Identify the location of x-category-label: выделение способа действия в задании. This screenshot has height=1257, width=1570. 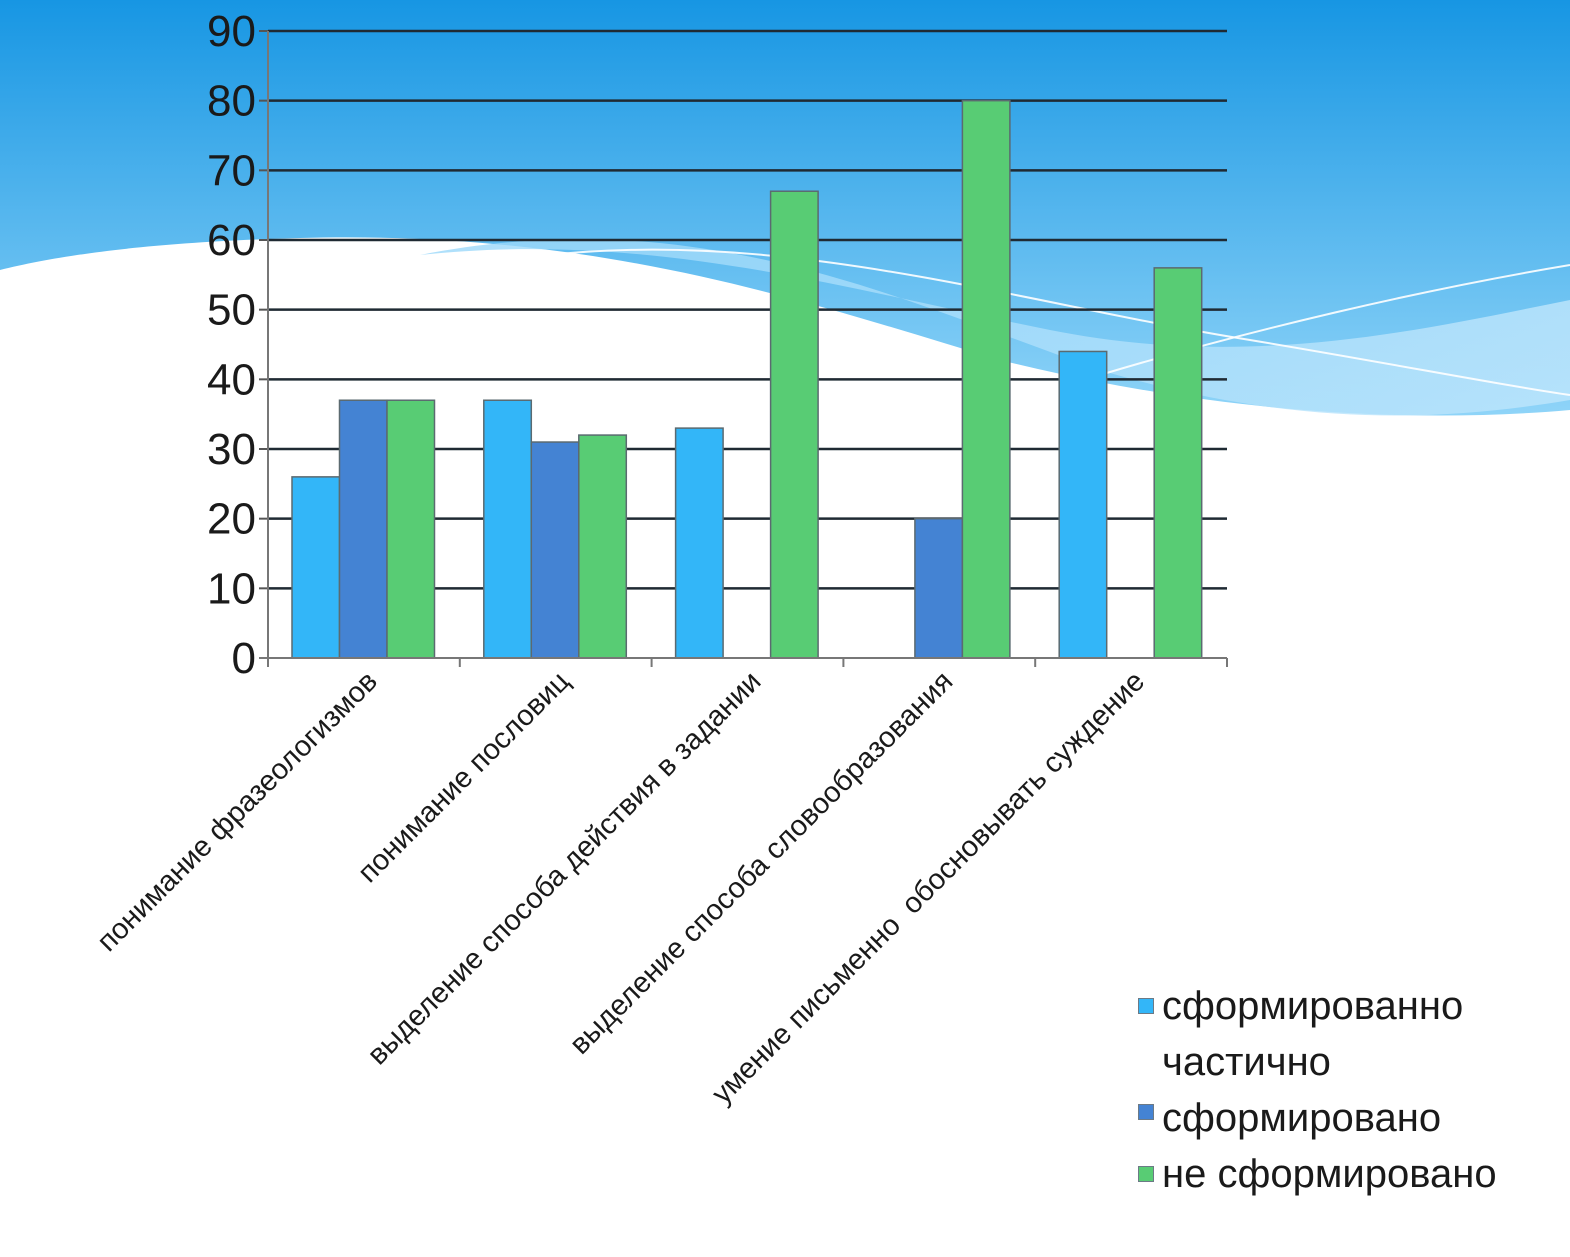
(565, 868).